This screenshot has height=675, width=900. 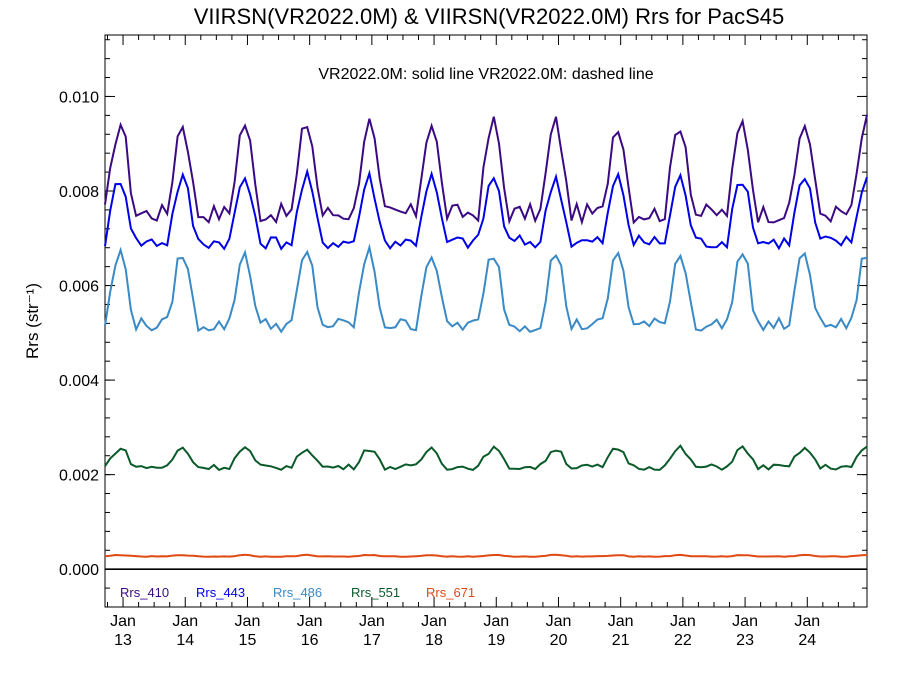 What do you see at coordinates (32, 321) in the screenshot?
I see `y-axis-label: Rrs (str⁻¹)` at bounding box center [32, 321].